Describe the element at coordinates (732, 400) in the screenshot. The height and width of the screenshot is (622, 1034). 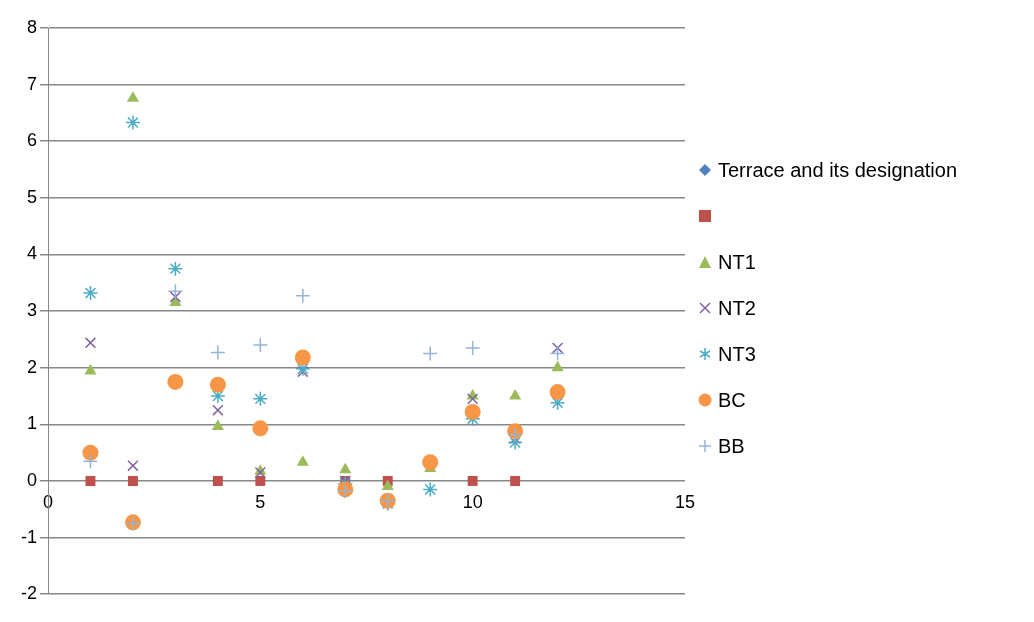
I see `legend-label: BC` at that location.